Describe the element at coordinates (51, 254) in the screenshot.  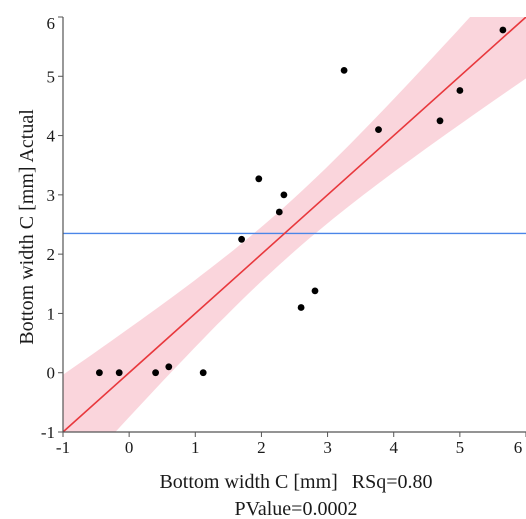
I see `y-tick-label: 2` at that location.